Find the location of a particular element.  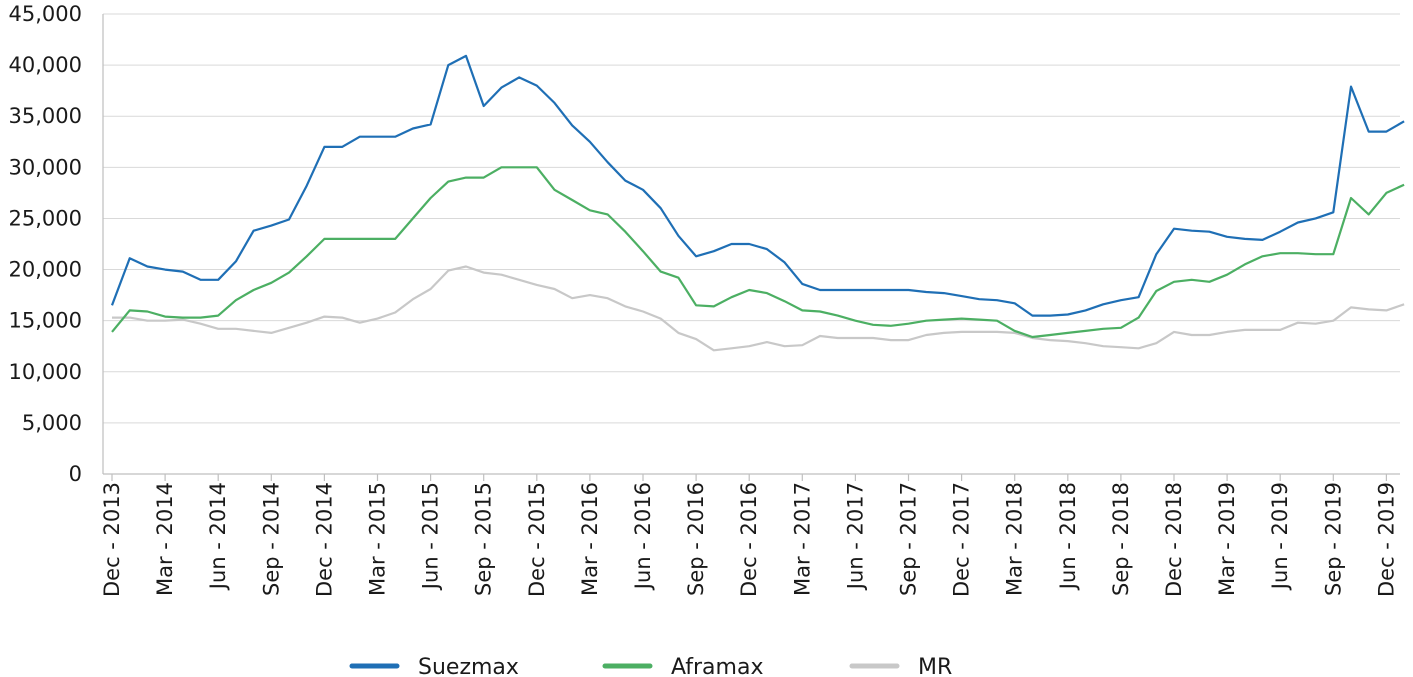

legend-item-aframax: Aframax is located at coordinates (682, 666).